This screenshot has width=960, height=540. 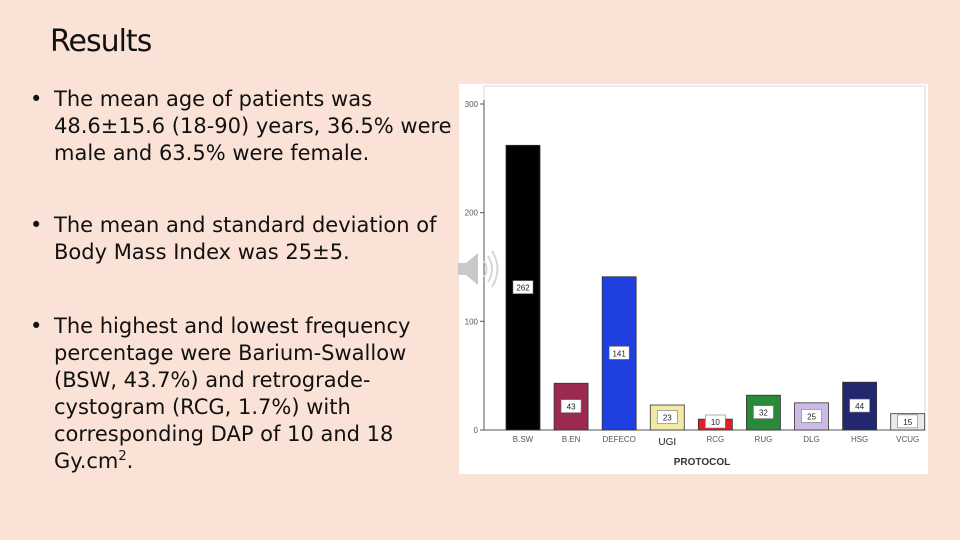 I want to click on bar-defeco, so click(x=619, y=353).